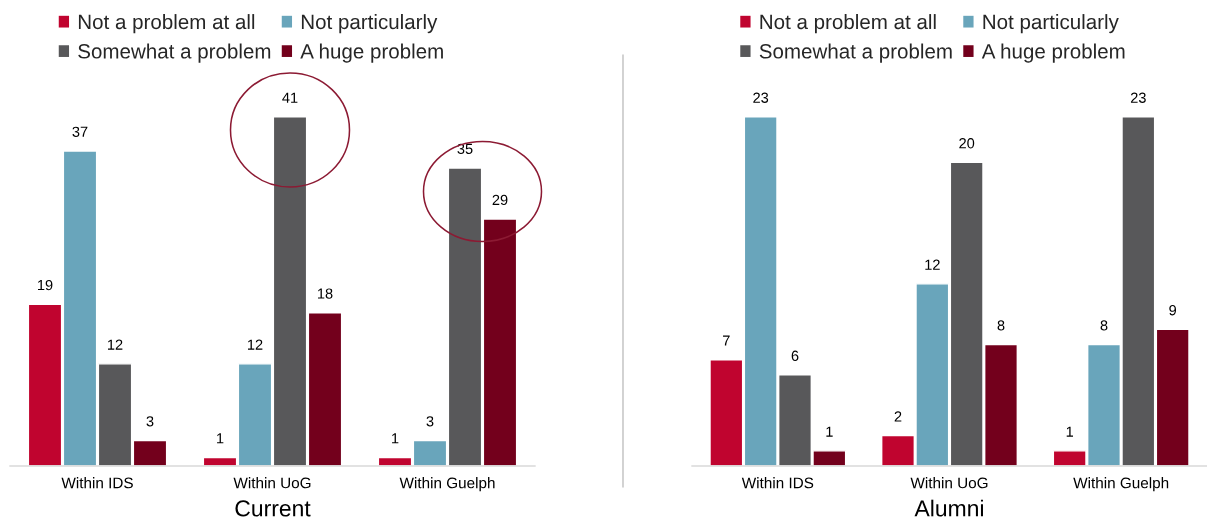 The width and height of the screenshot is (1207, 529). Describe the element at coordinates (795, 355) in the screenshot. I see `data-label: 6` at that location.